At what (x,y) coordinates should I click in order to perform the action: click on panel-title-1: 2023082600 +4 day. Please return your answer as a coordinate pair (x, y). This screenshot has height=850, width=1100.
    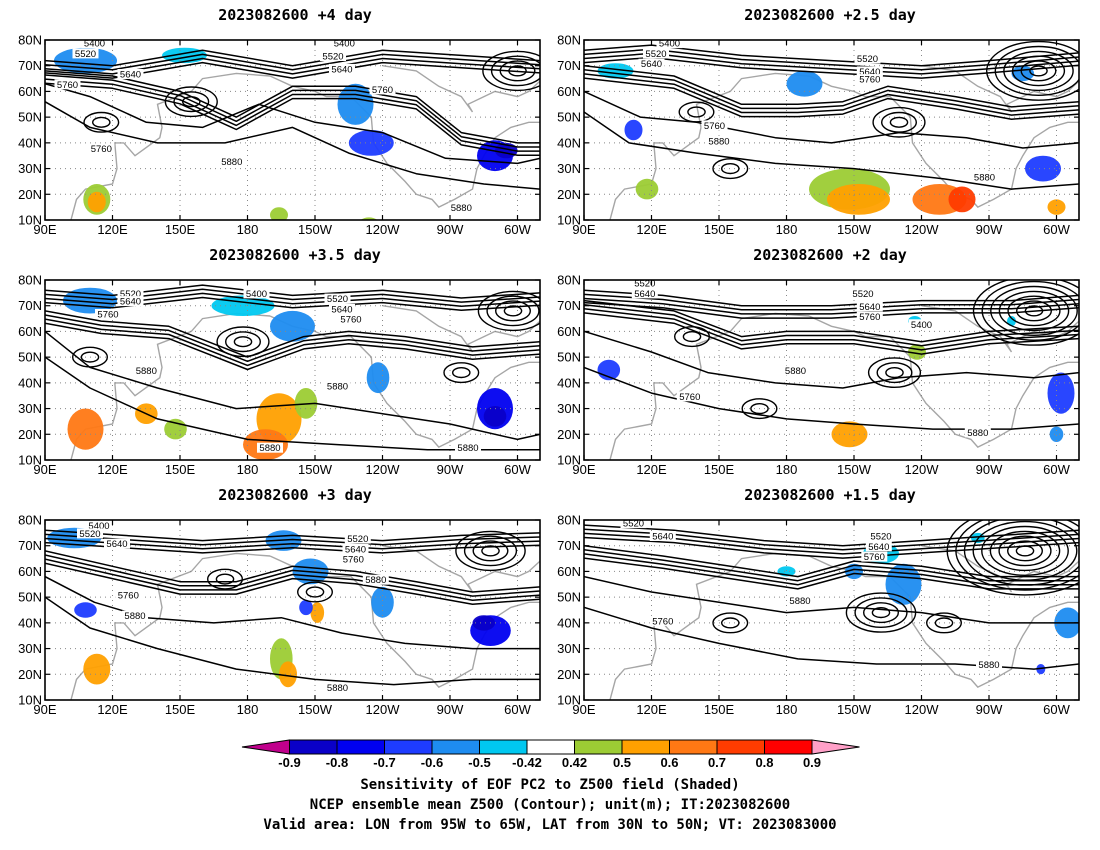
    Looking at the image, I should click on (295, 15).